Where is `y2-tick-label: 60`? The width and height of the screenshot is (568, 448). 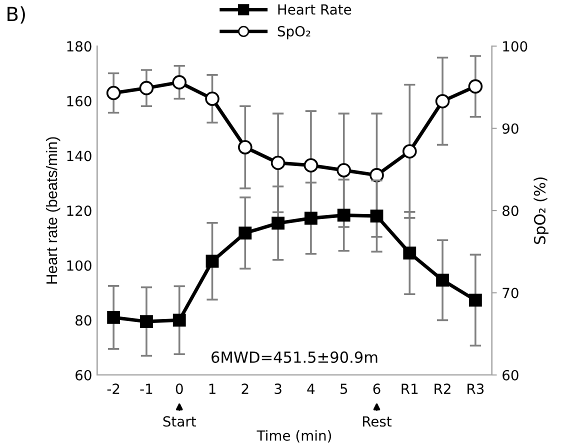 y2-tick-label: 60 is located at coordinates (510, 375).